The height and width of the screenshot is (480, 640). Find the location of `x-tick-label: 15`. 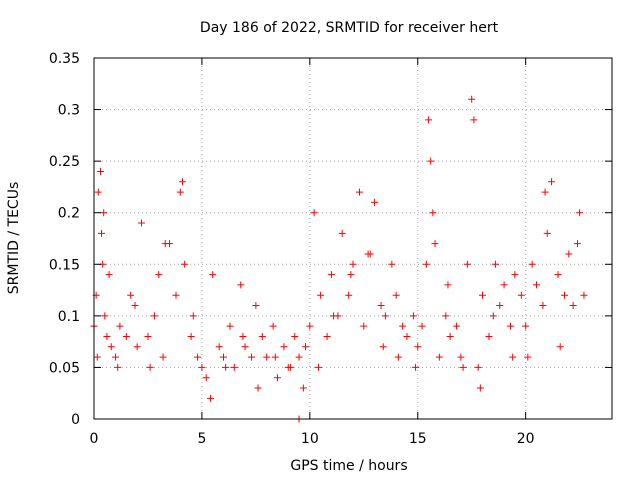

x-tick-label: 15 is located at coordinates (418, 439).